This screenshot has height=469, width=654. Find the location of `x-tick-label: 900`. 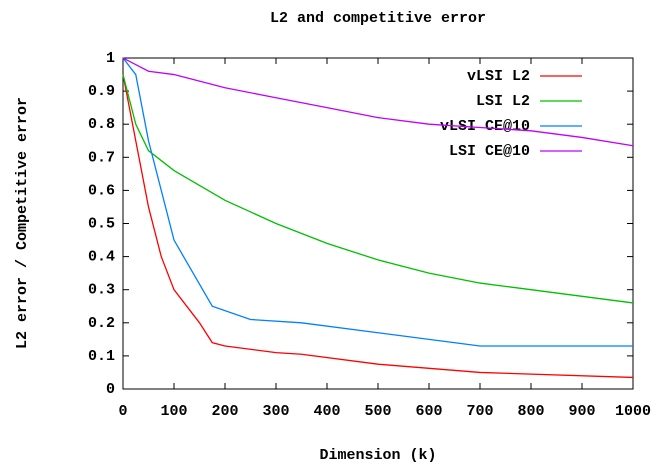

x-tick-label: 900 is located at coordinates (581, 411).